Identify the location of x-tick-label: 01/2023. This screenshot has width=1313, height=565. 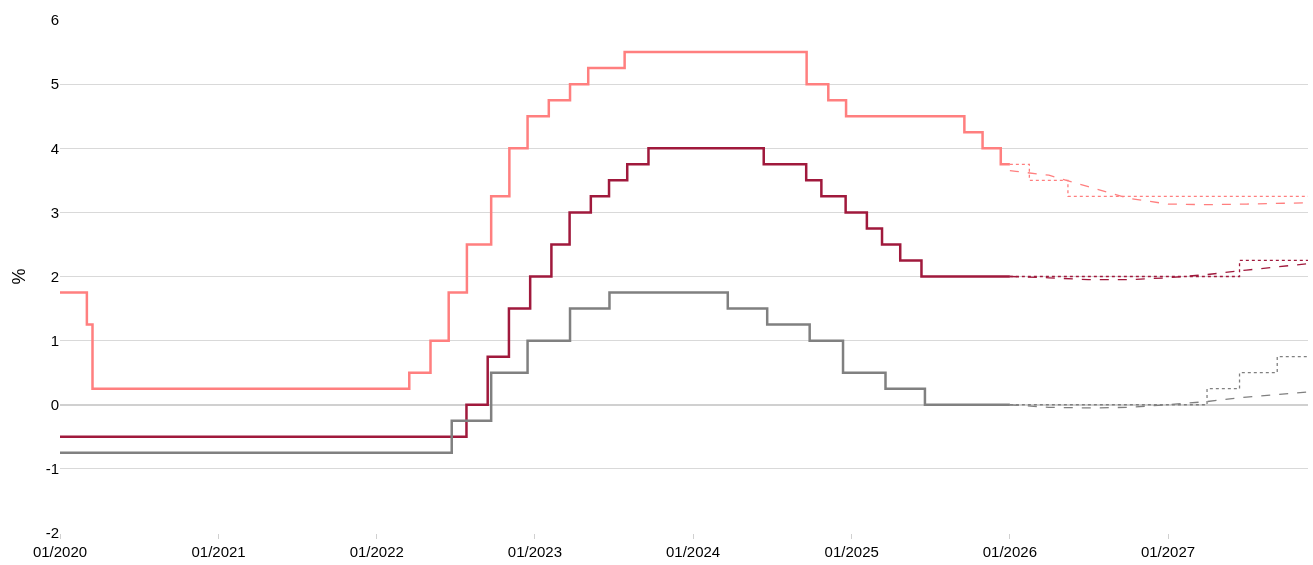
(535, 551).